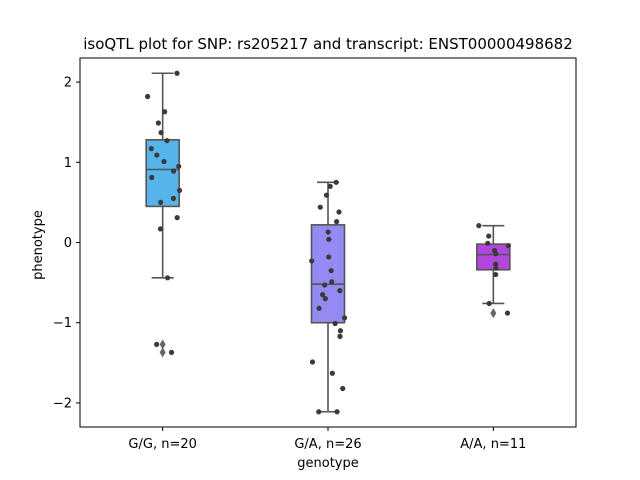  I want to click on x-tick-label: G/G, n=20, so click(162, 444).